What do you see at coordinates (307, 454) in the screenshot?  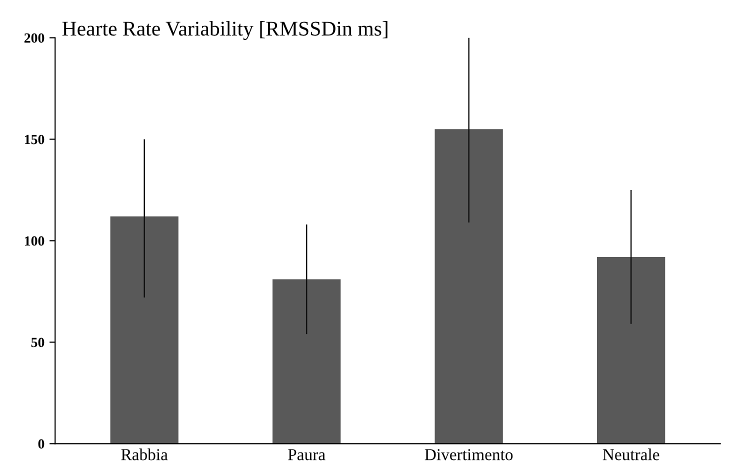 I see `x-tick-label: Paura` at bounding box center [307, 454].